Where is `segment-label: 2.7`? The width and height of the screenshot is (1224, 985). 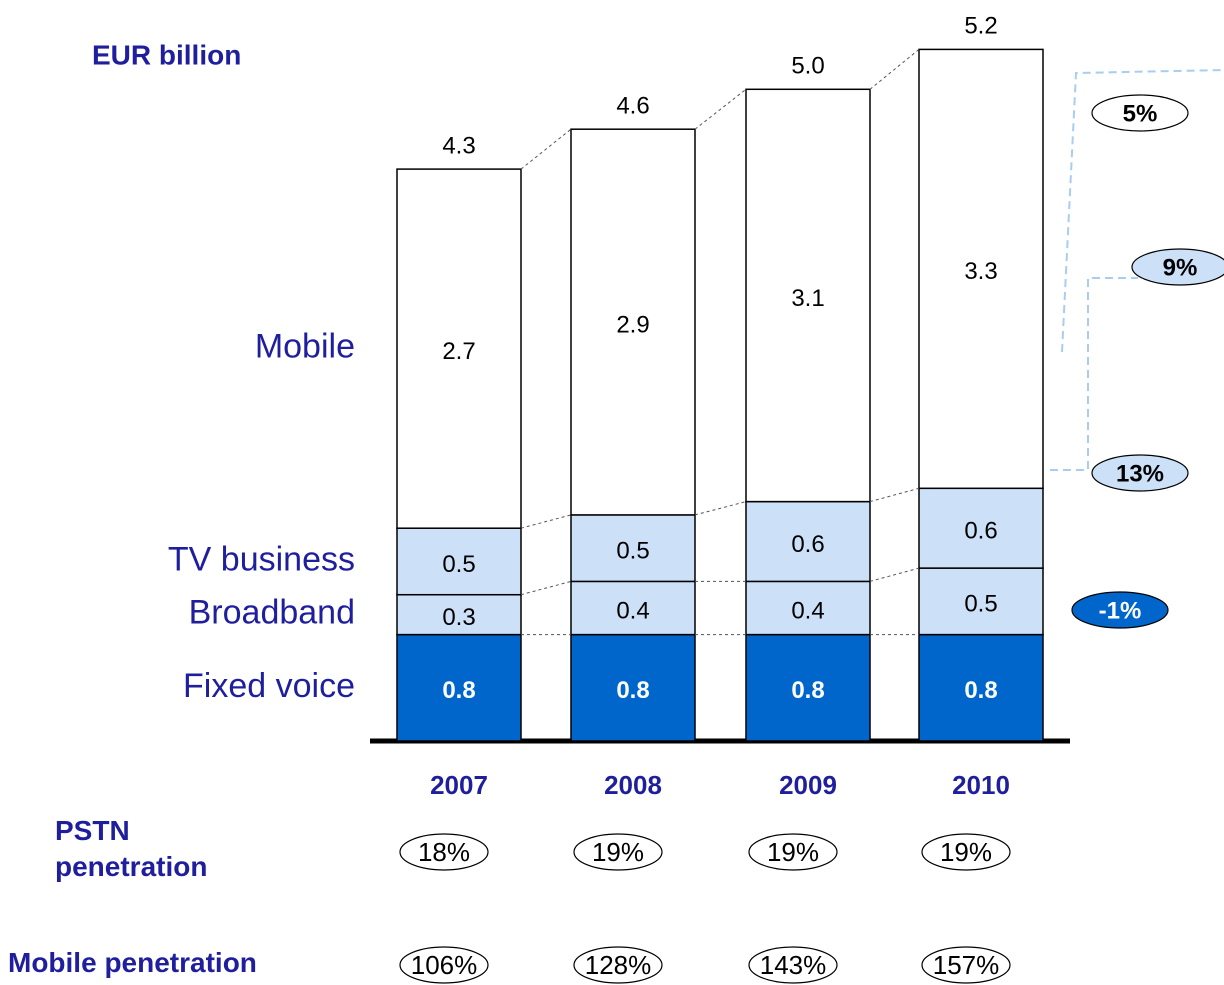
segment-label: 2.7 is located at coordinates (458, 351).